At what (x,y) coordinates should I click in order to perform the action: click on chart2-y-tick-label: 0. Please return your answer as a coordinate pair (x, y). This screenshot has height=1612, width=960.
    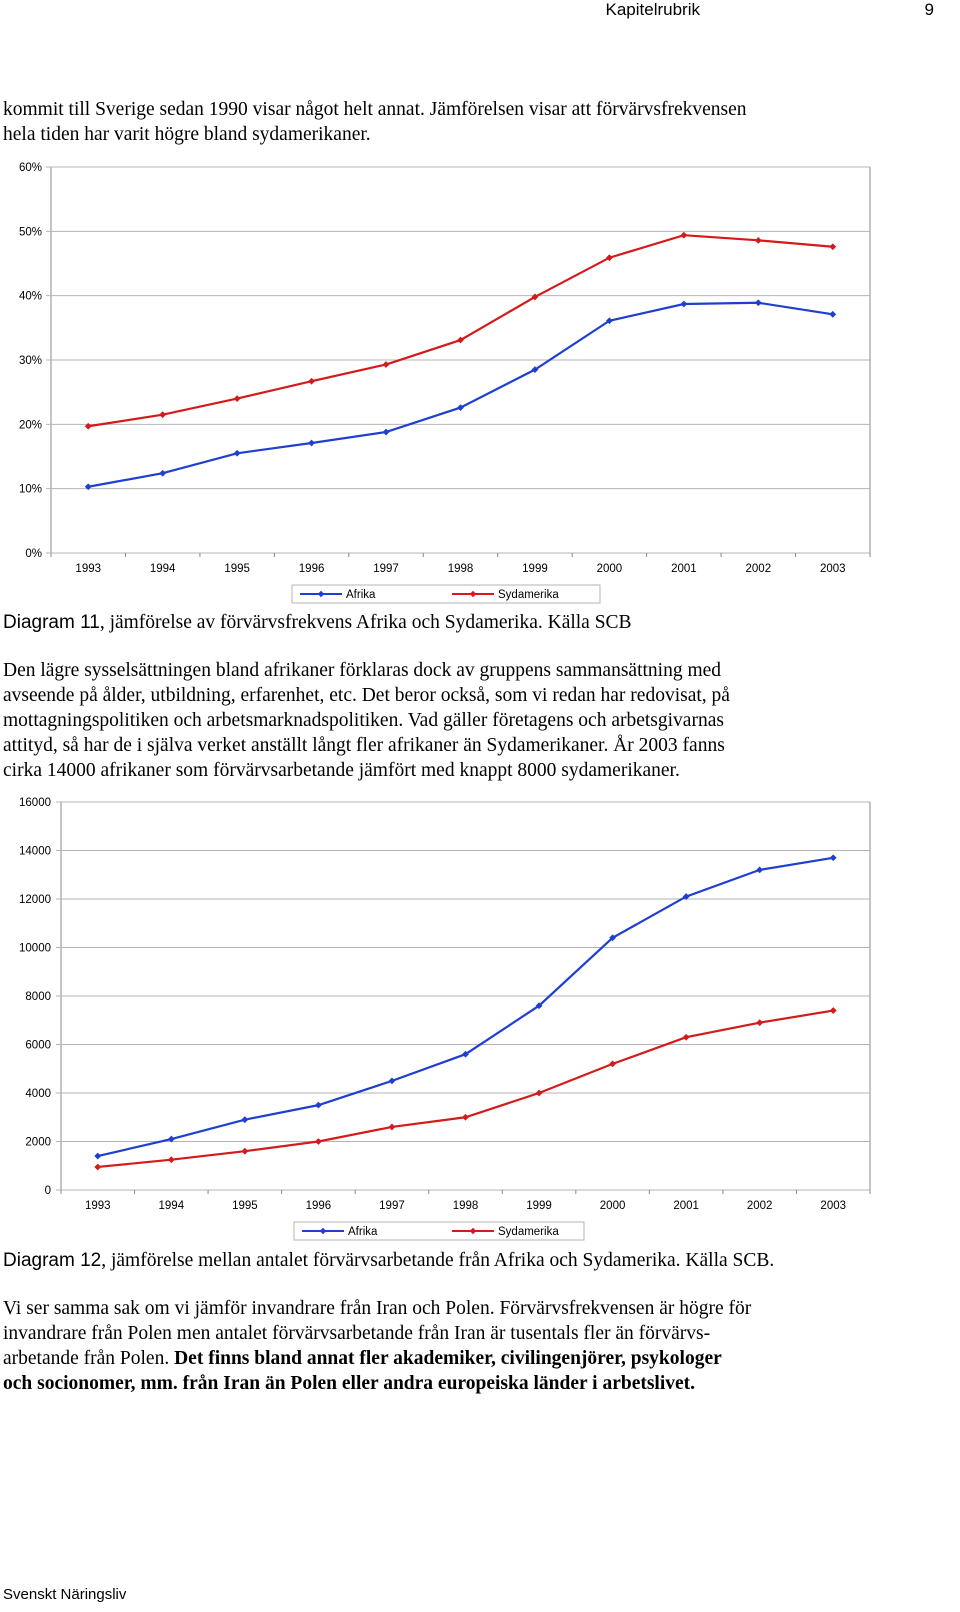
    Looking at the image, I should click on (48, 1191).